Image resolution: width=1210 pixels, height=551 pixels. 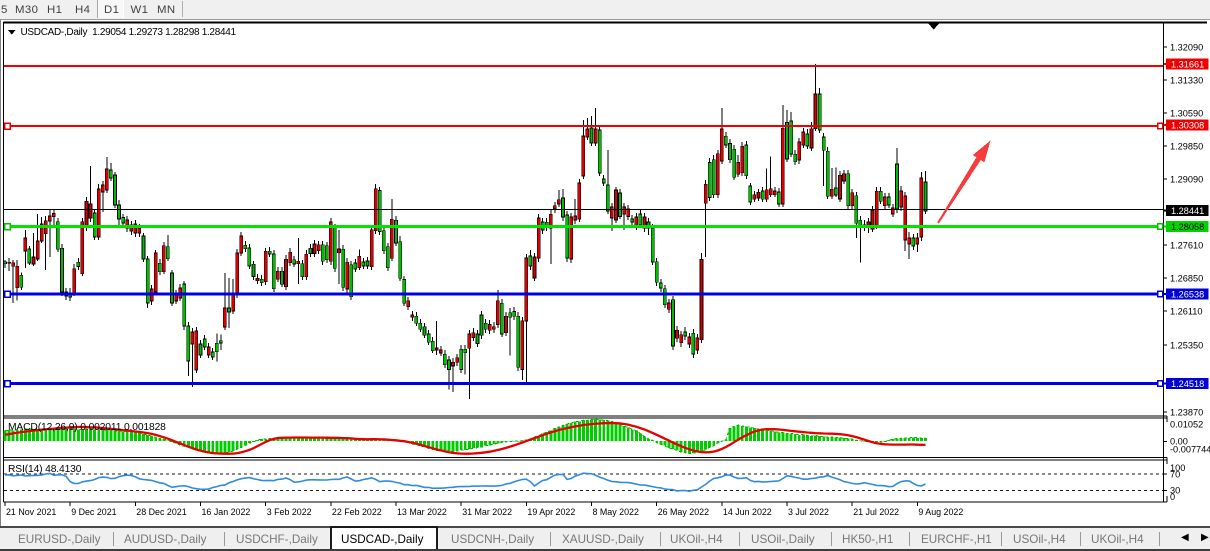 I want to click on svg-text: 9 Dec 2021, so click(x=93, y=512).